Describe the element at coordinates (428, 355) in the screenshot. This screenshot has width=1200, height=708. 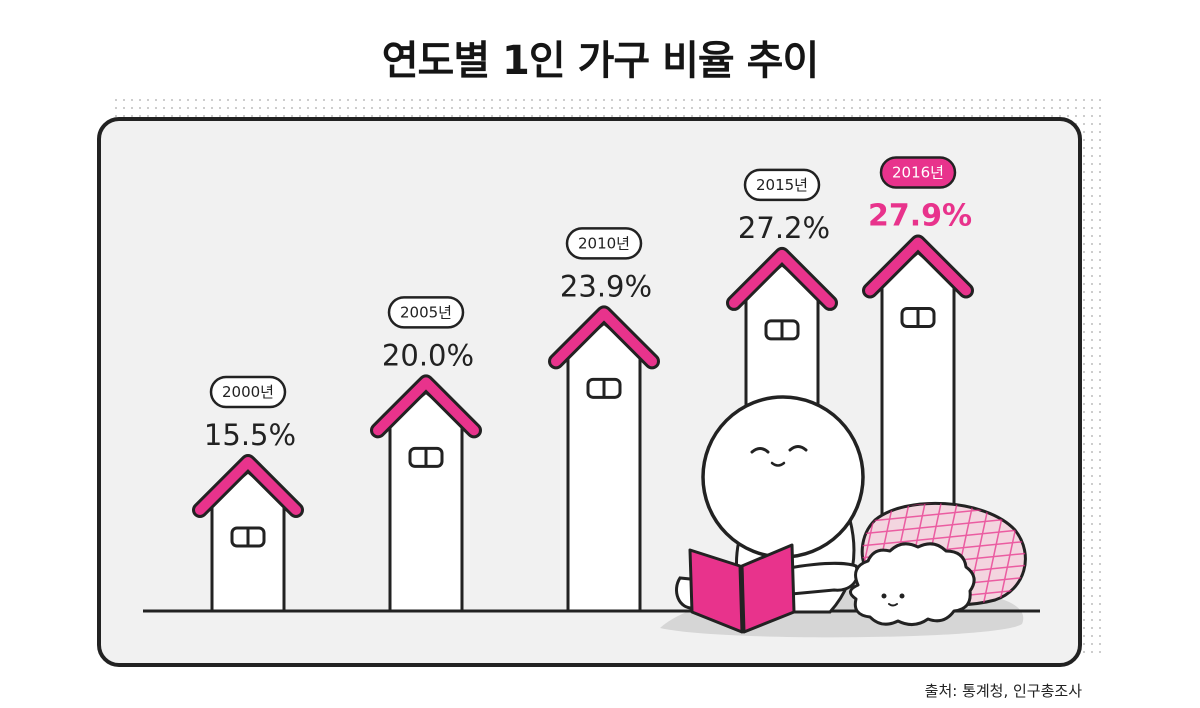
I see `value-label: 20.0%` at that location.